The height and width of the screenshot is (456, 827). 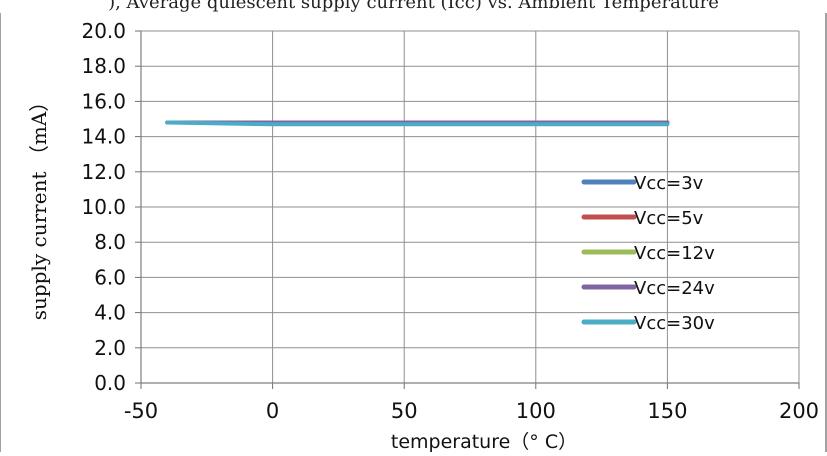 I want to click on x-tick-label: 150, so click(x=667, y=411).